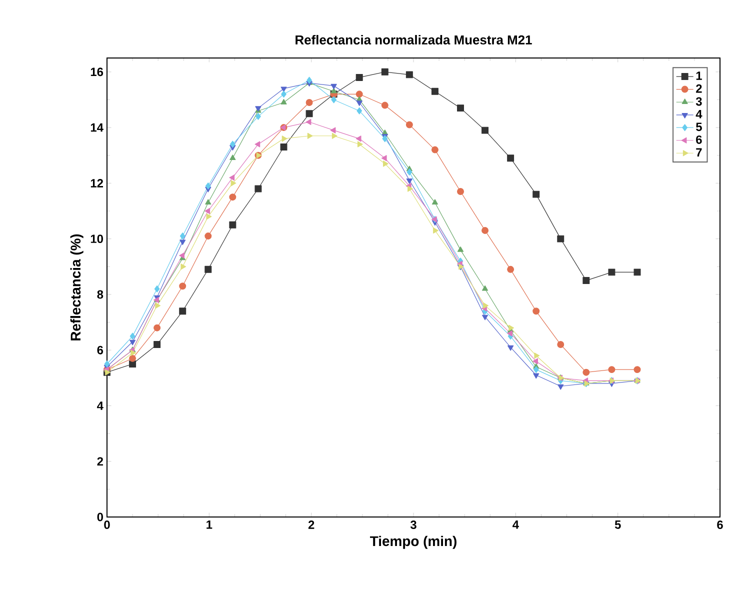  Describe the element at coordinates (100, 406) in the screenshot. I see `y-tick-label: 4` at that location.